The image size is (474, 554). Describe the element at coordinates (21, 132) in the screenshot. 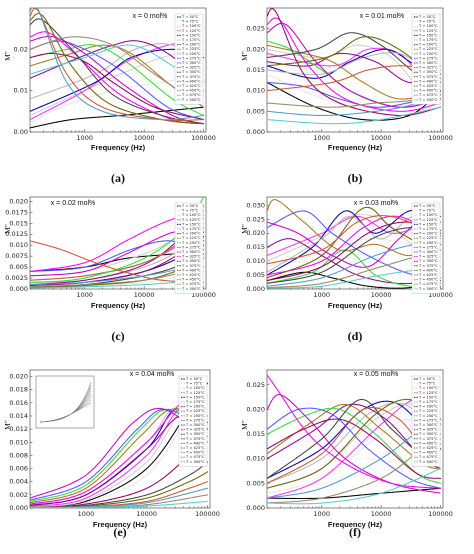

I see `y-tick-label: 0.00` at that location.